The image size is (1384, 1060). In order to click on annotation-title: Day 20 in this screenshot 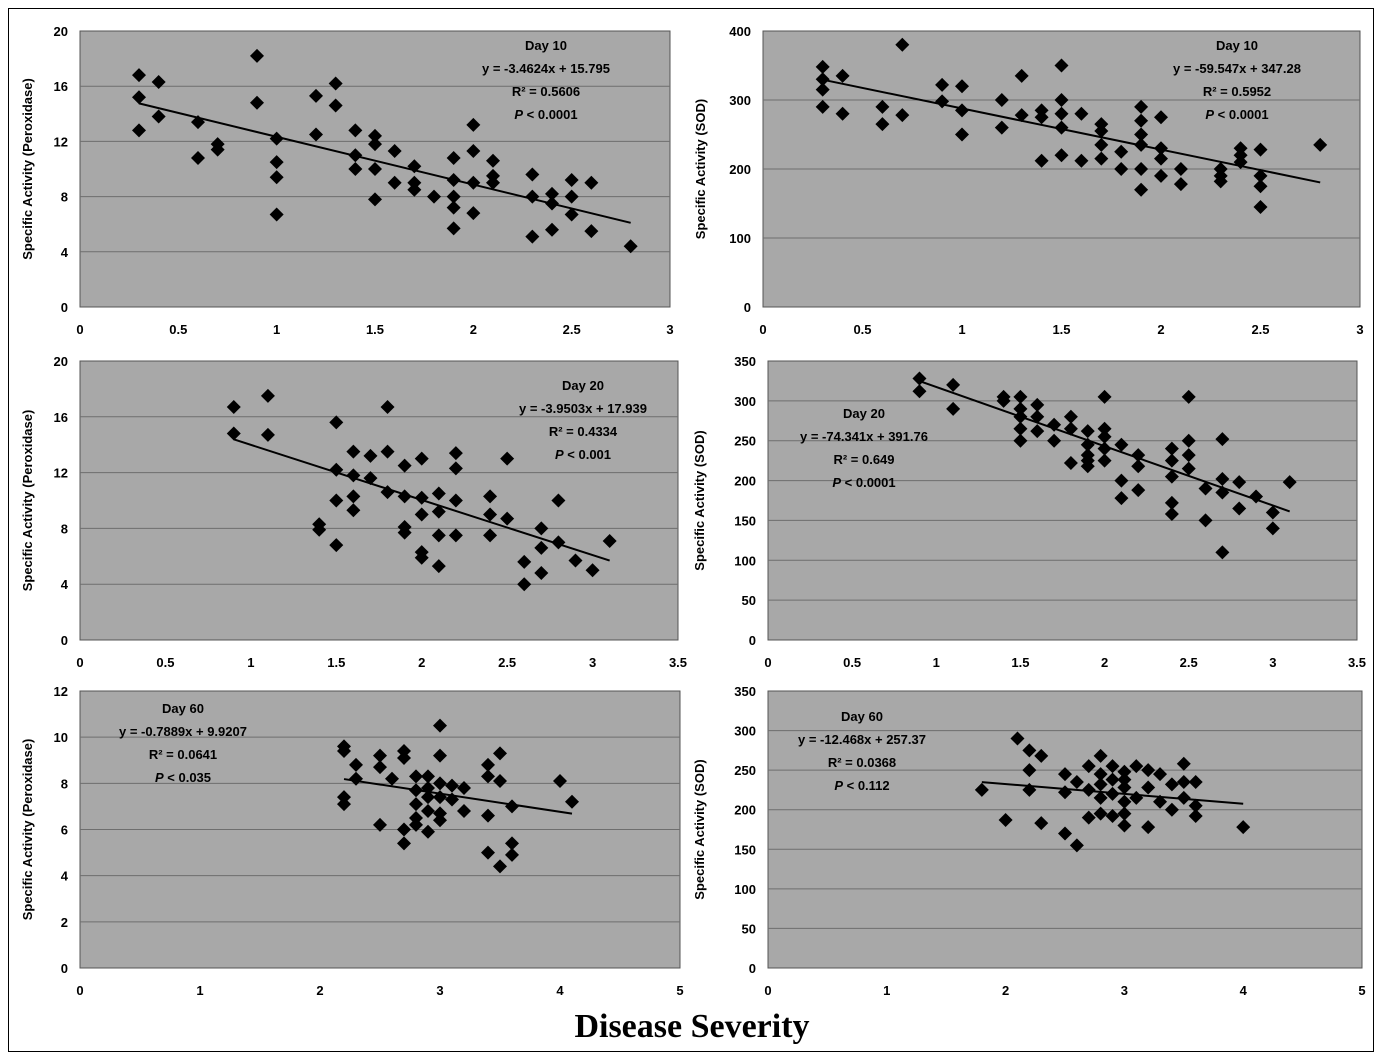, I will do `click(864, 413)`.